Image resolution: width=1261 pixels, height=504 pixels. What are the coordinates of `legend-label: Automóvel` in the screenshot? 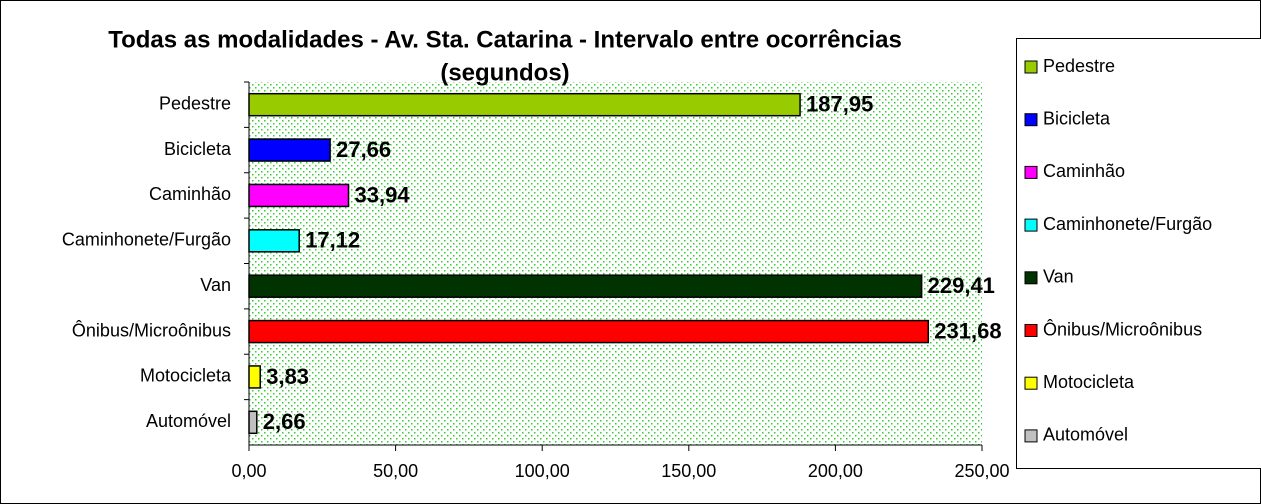 It's located at (1085, 435).